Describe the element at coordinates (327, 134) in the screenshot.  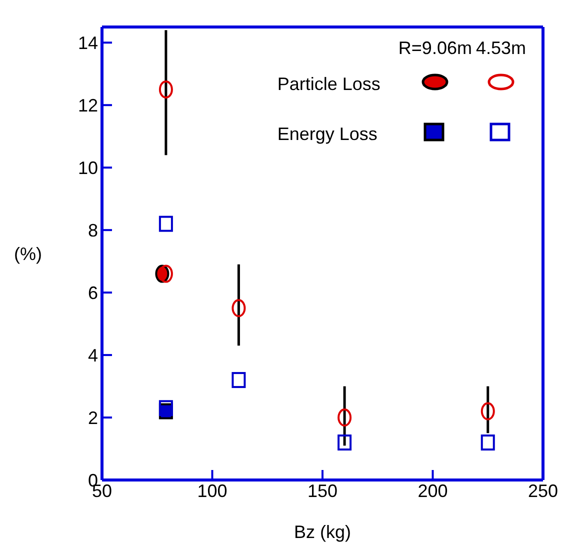
I see `text: Energy Loss` at that location.